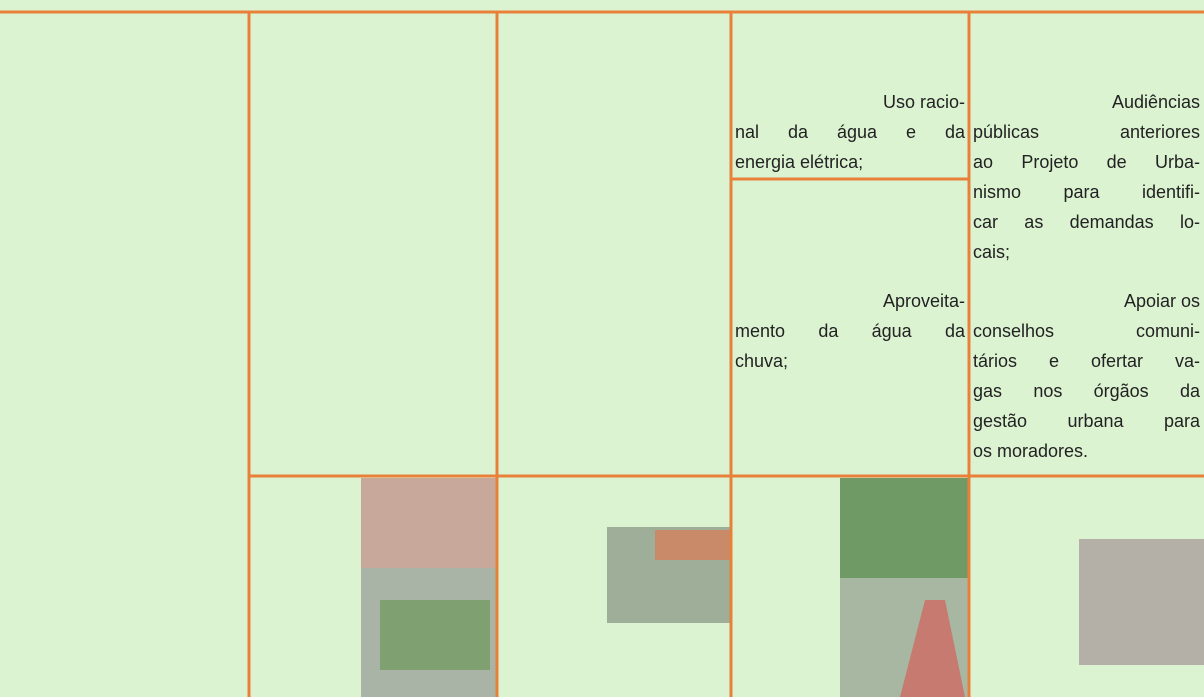  What do you see at coordinates (850, 331) in the screenshot?
I see `text-line: mento da água da` at bounding box center [850, 331].